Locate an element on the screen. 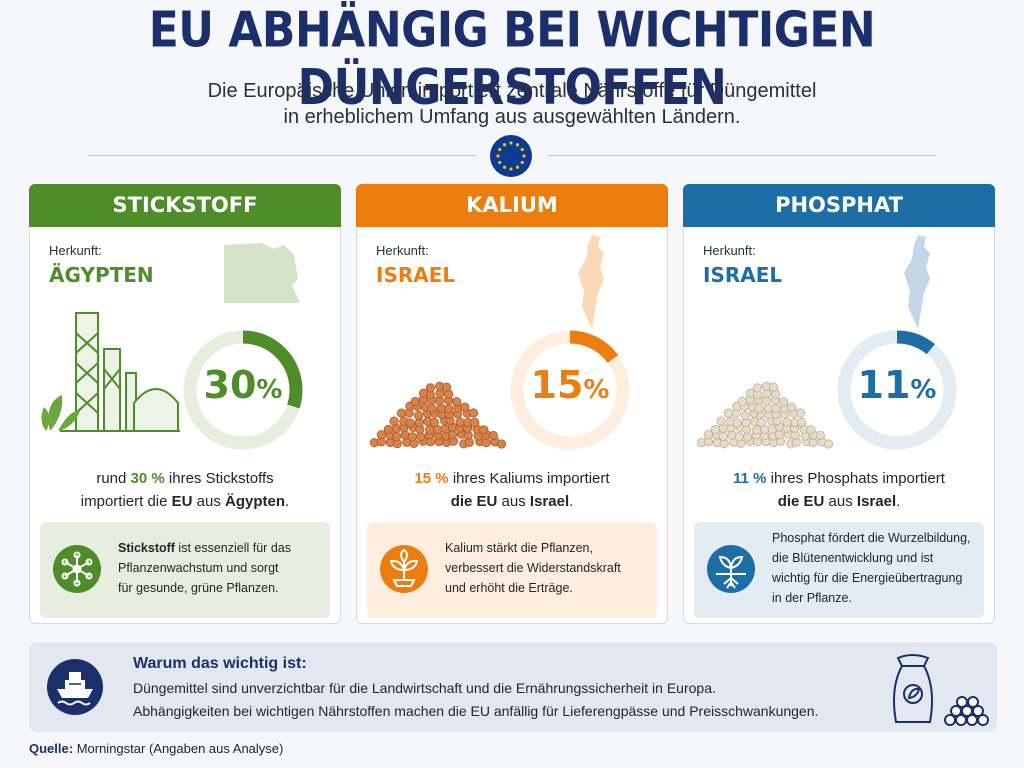 The height and width of the screenshot is (768, 1024). info-line: Phosphat fördert die Wurzelbildung, is located at coordinates (871, 538).